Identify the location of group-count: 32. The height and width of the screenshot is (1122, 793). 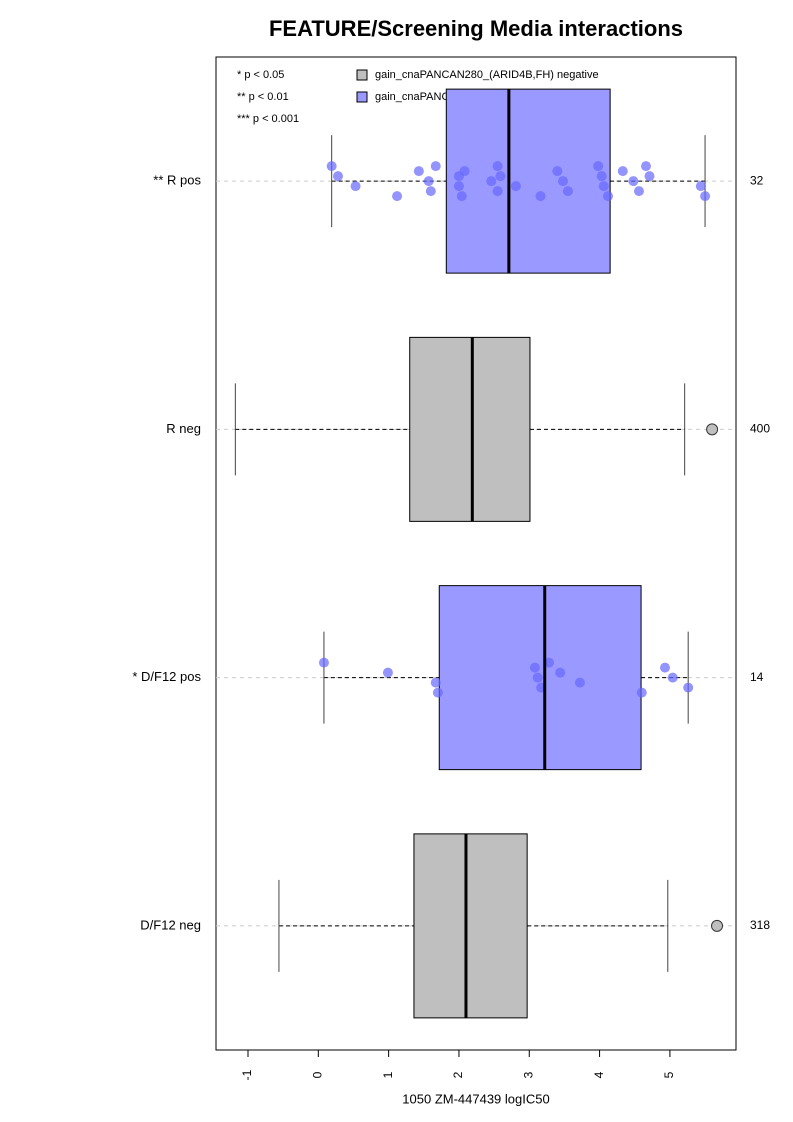
(757, 180).